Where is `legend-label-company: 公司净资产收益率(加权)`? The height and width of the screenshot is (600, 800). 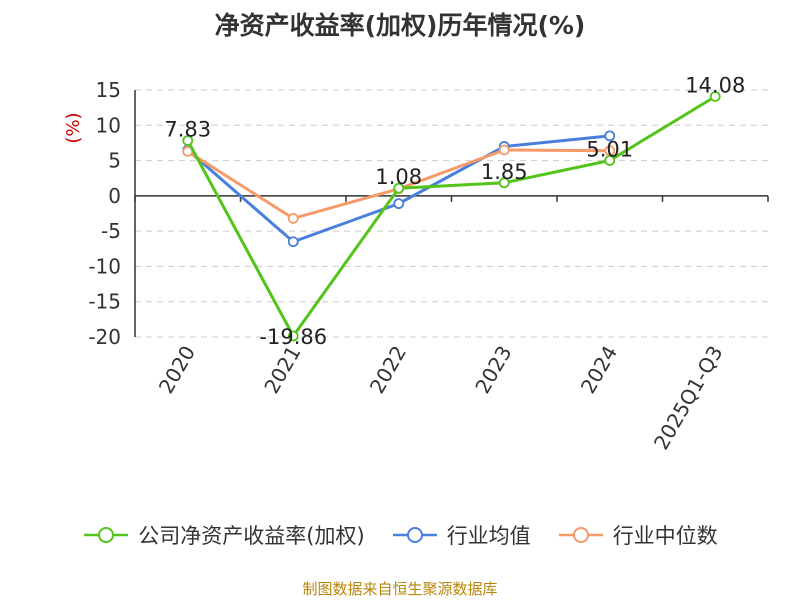
legend-label-company: 公司净资产收益率(加权) is located at coordinates (251, 536).